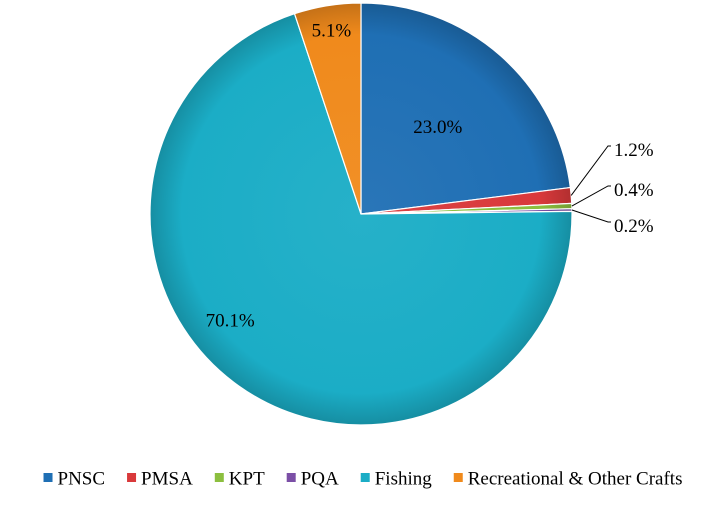  I want to click on slice-label-pnsc: 23.0%, so click(437, 127).